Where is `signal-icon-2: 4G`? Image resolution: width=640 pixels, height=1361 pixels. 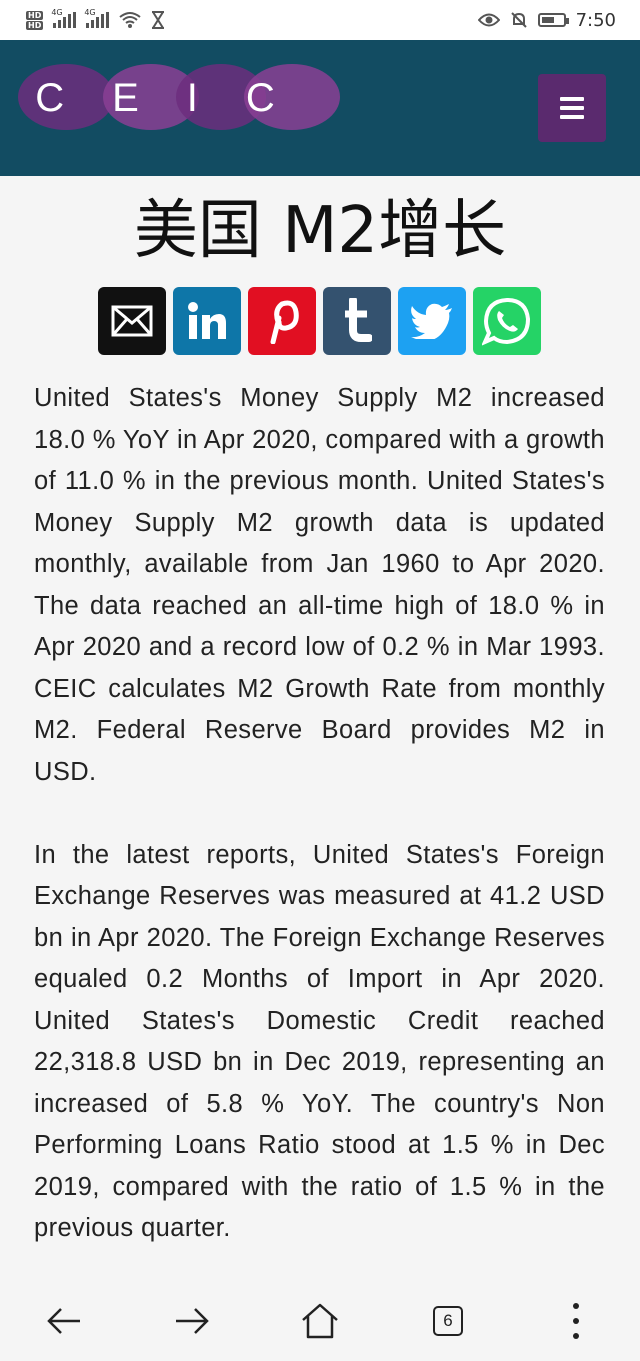
signal-icon-2: 4G is located at coordinates (97, 18).